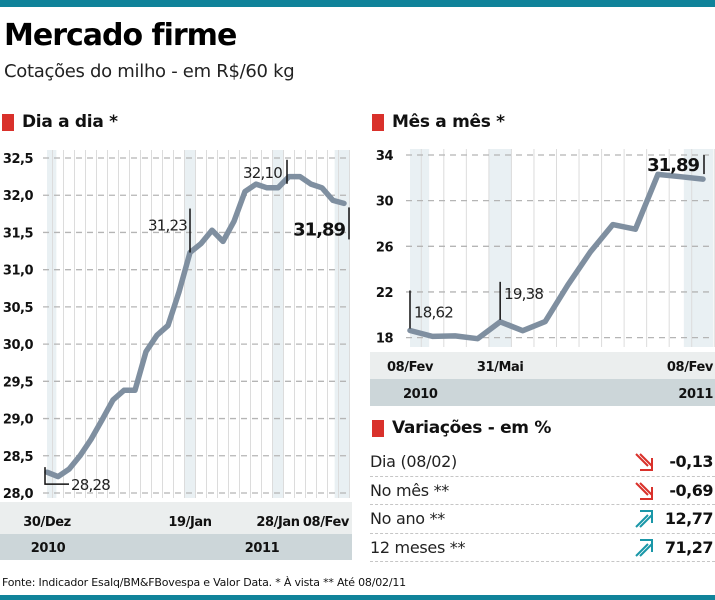 The height and width of the screenshot is (600, 715). What do you see at coordinates (18, 382) in the screenshot?
I see `y-tick-label: 29,5` at bounding box center [18, 382].